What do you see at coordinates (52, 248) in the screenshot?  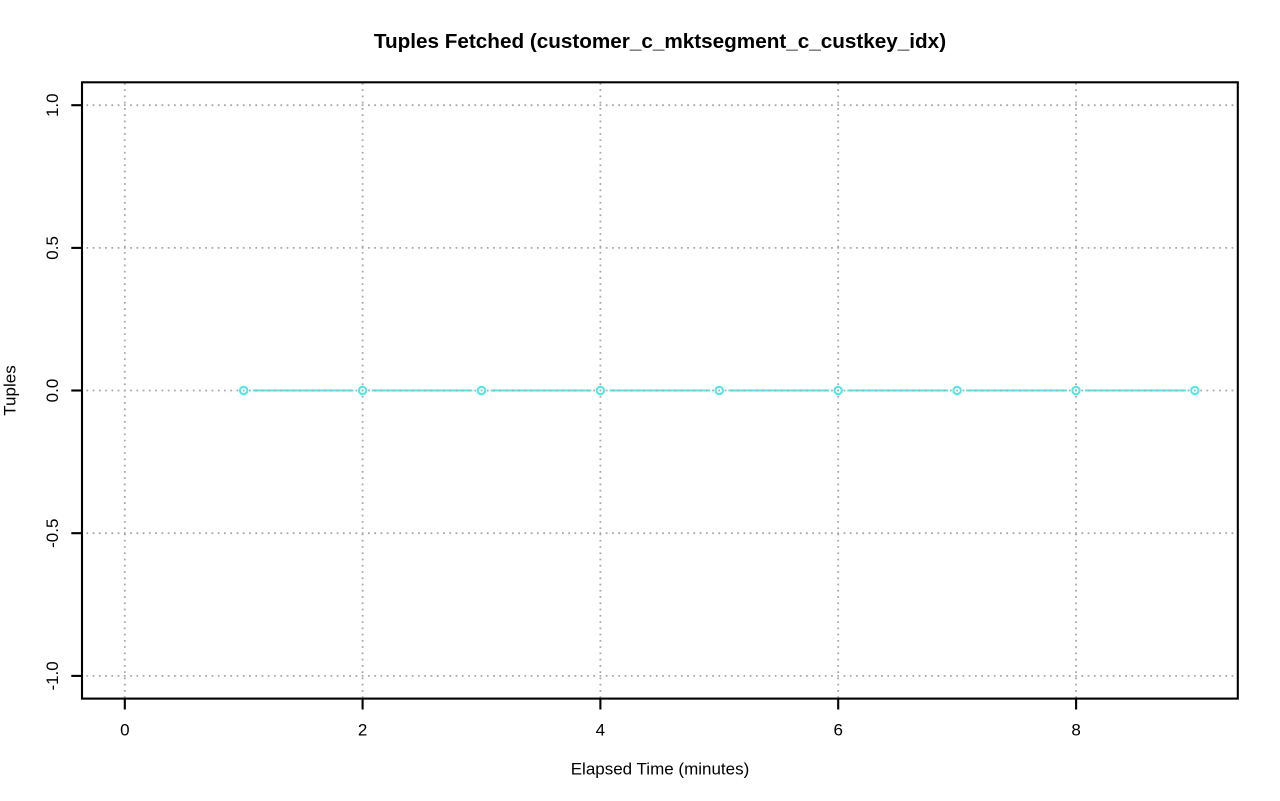 I see `svg-text: 0.5` at bounding box center [52, 248].